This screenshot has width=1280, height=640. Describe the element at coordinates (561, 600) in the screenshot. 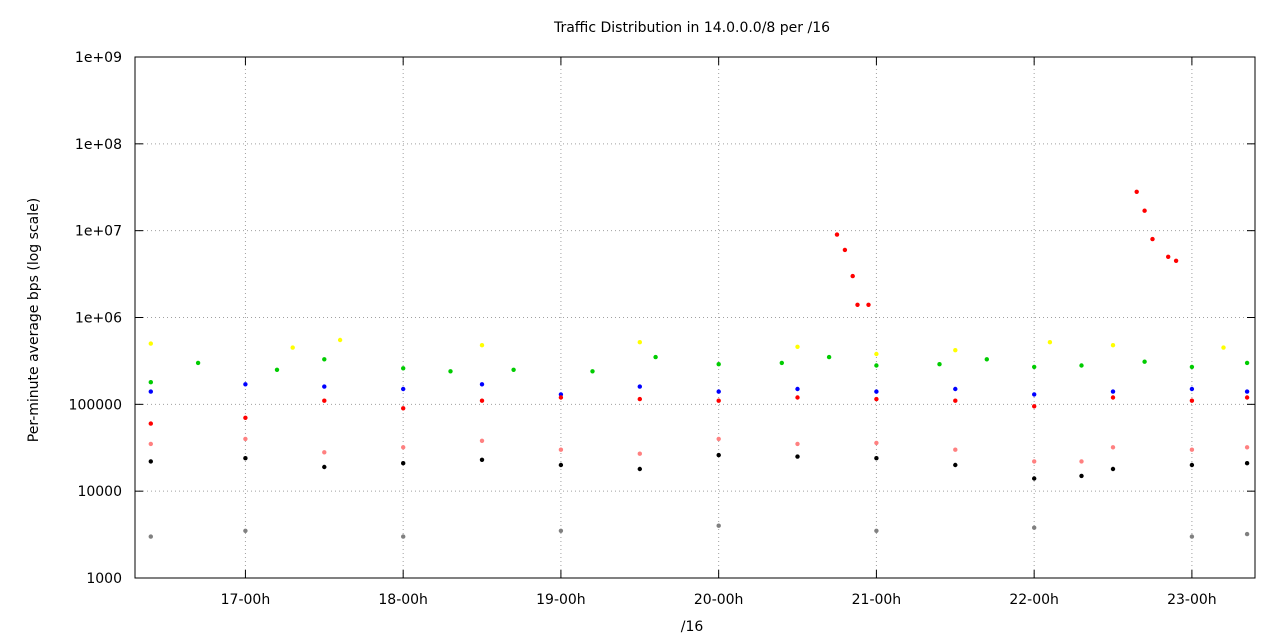

I see `x-tick-label: 19-00h` at that location.